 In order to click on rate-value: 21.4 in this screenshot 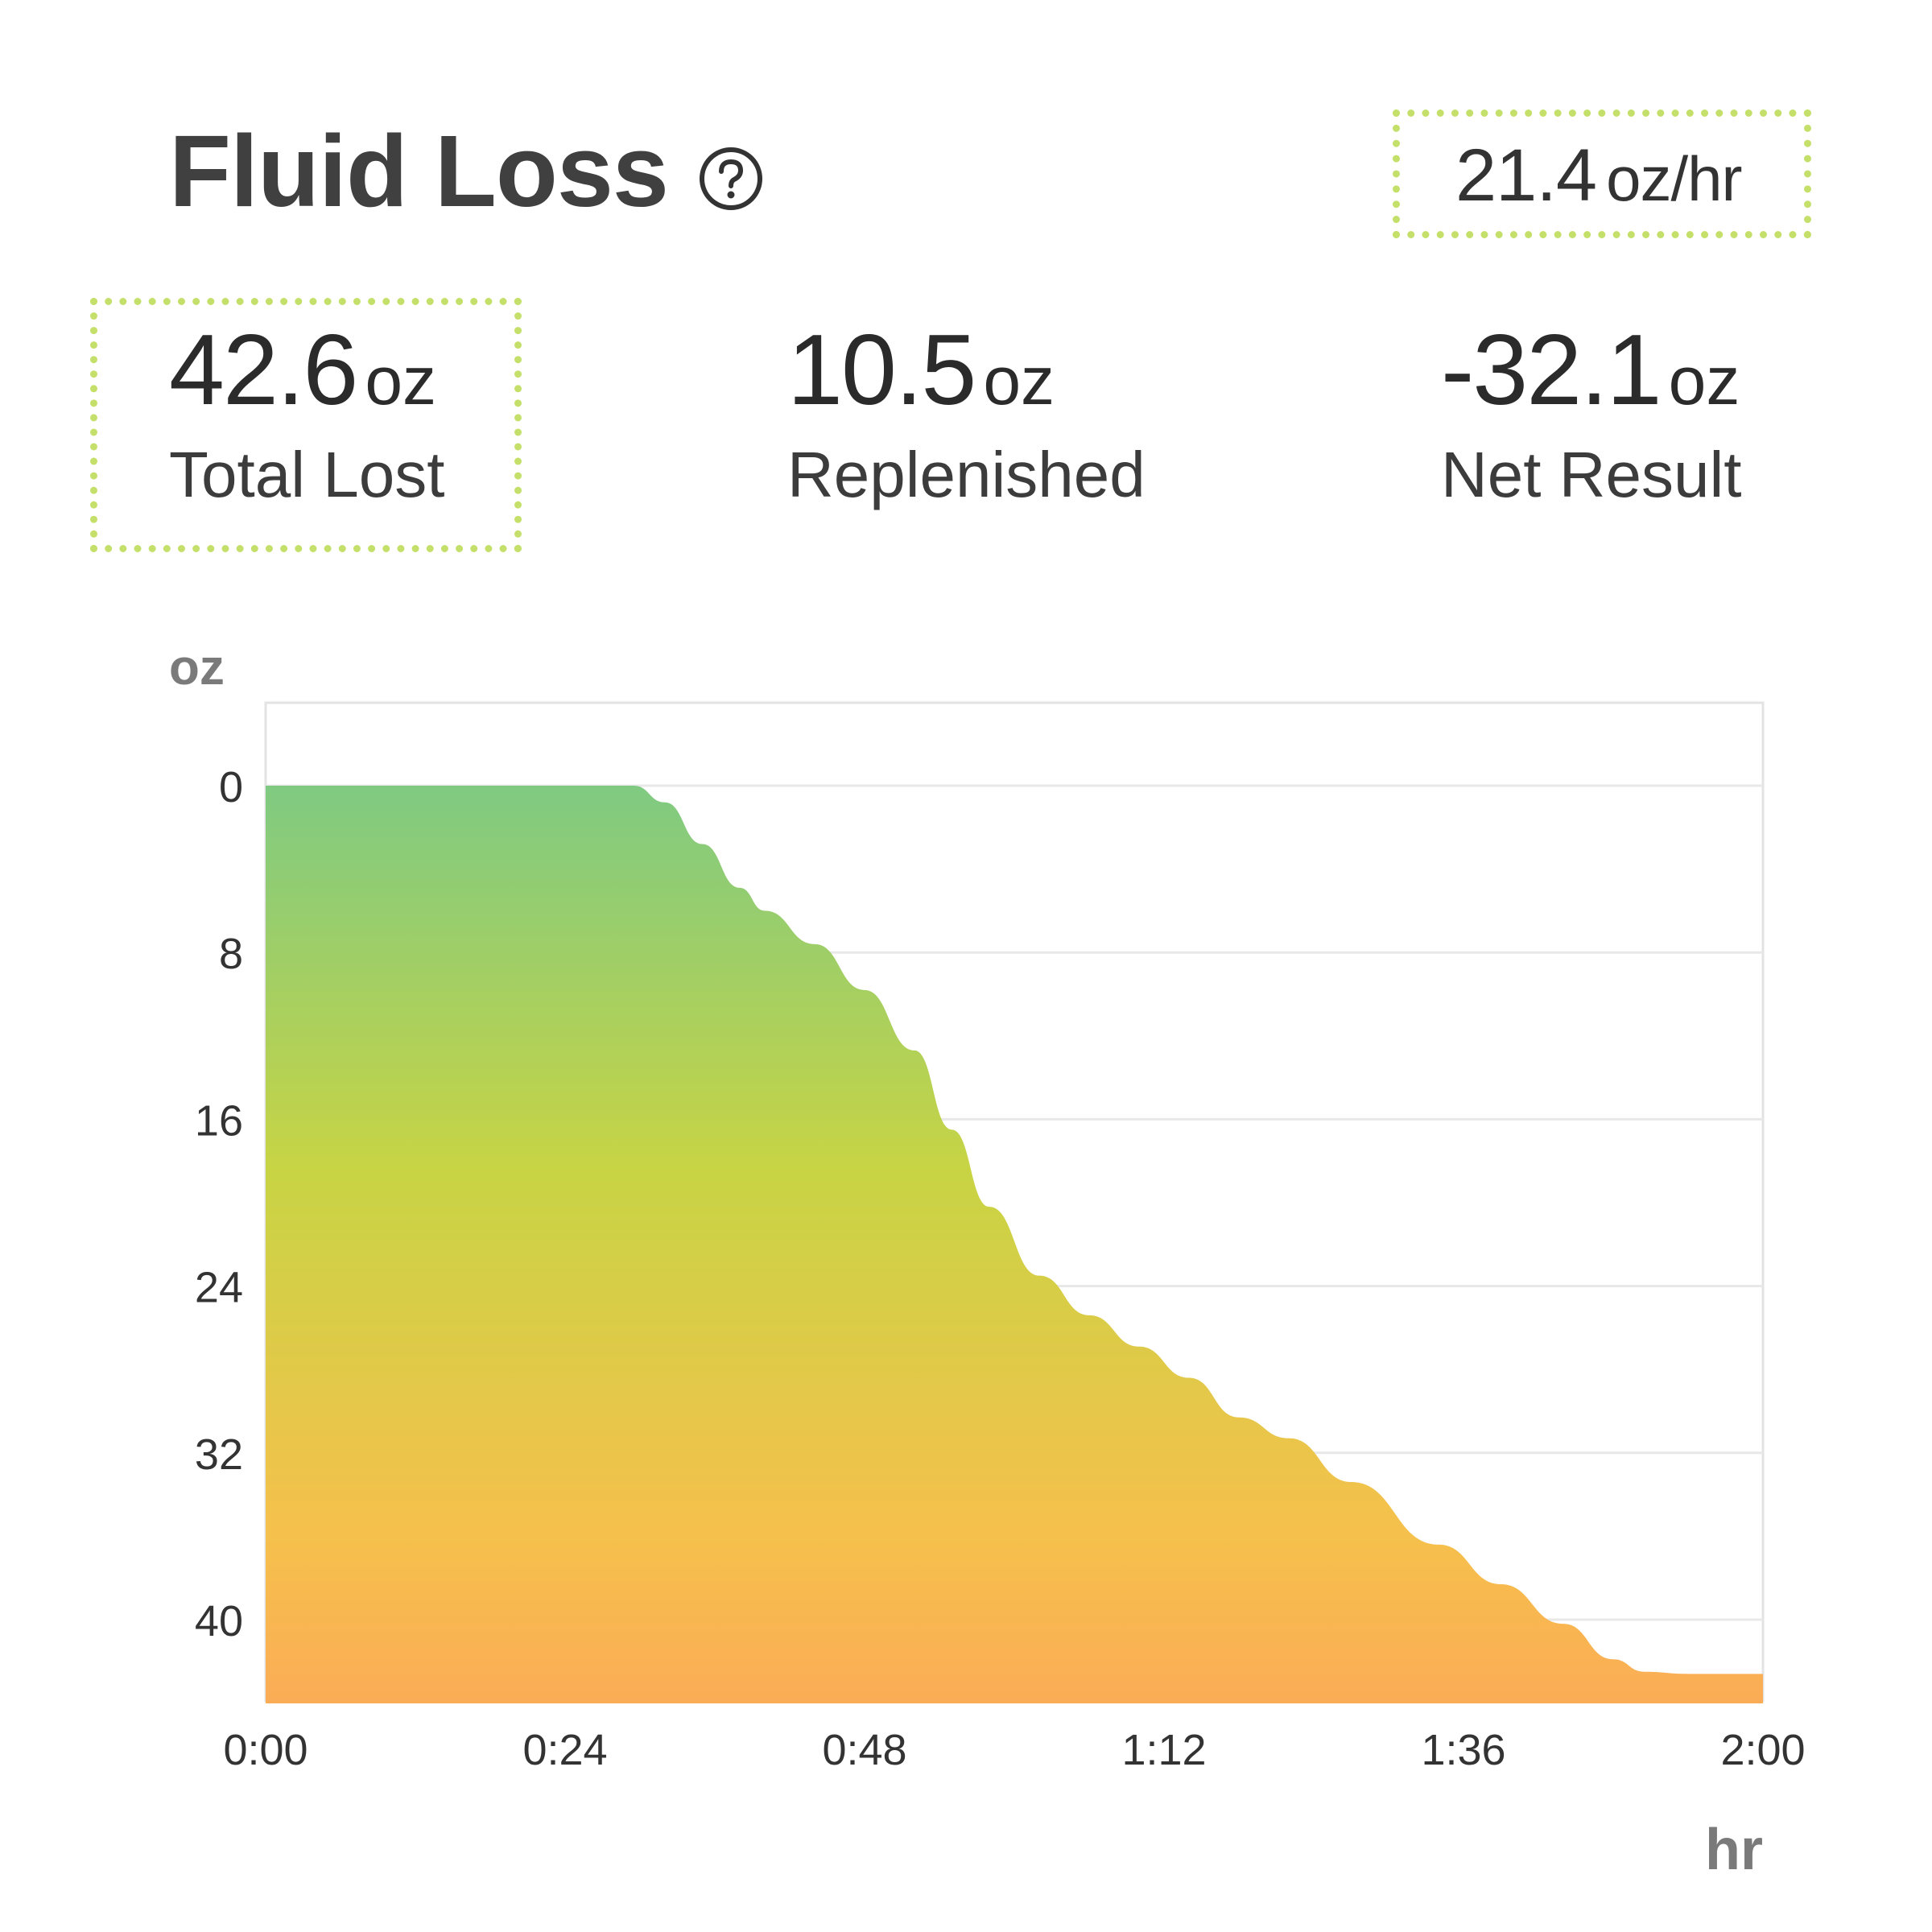, I will do `click(1526, 175)`.